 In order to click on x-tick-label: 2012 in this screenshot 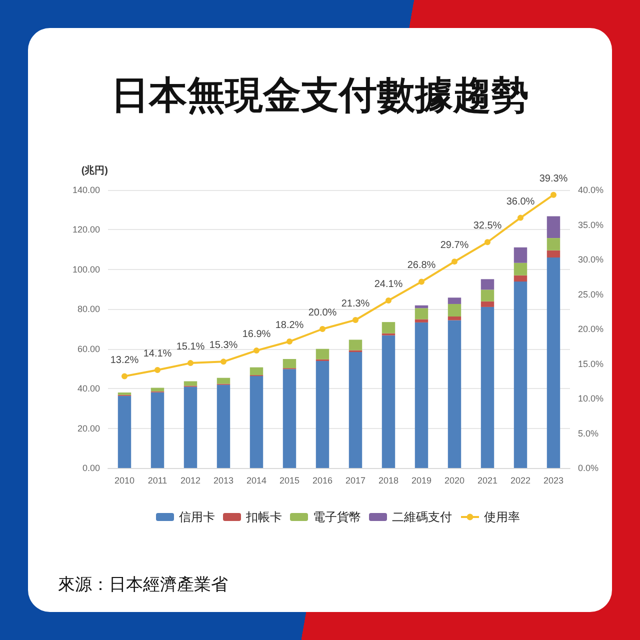, I will do `click(190, 481)`.